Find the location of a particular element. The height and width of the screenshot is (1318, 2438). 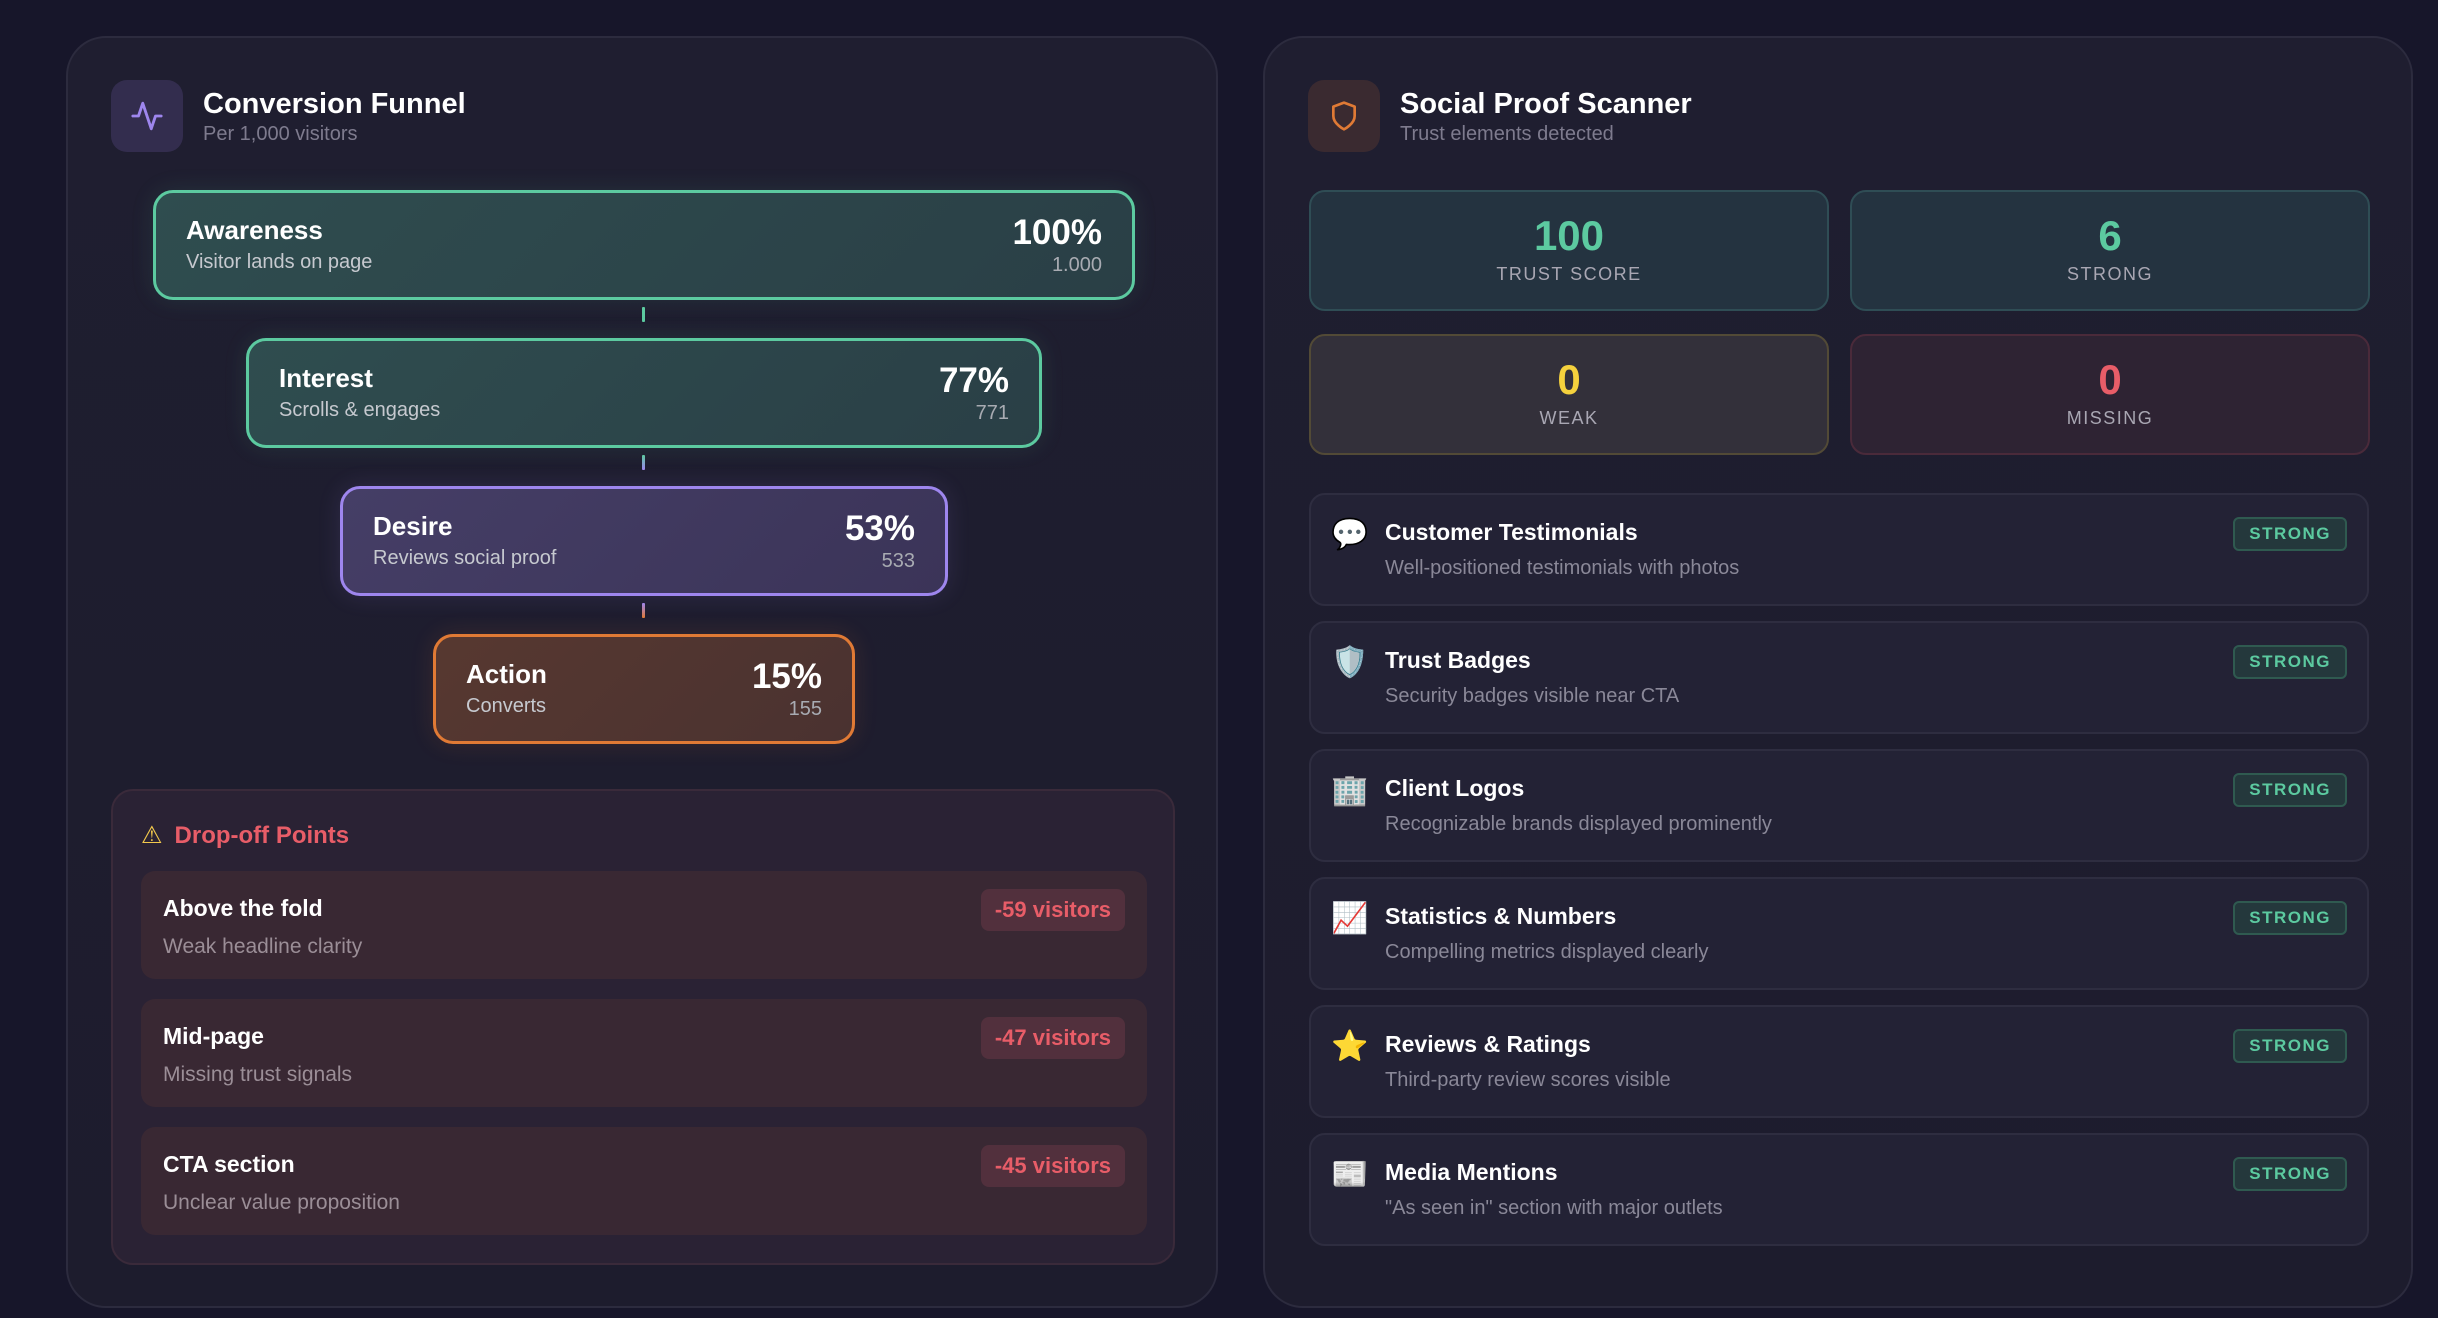

proof-title: Client Logos is located at coordinates (1455, 788).